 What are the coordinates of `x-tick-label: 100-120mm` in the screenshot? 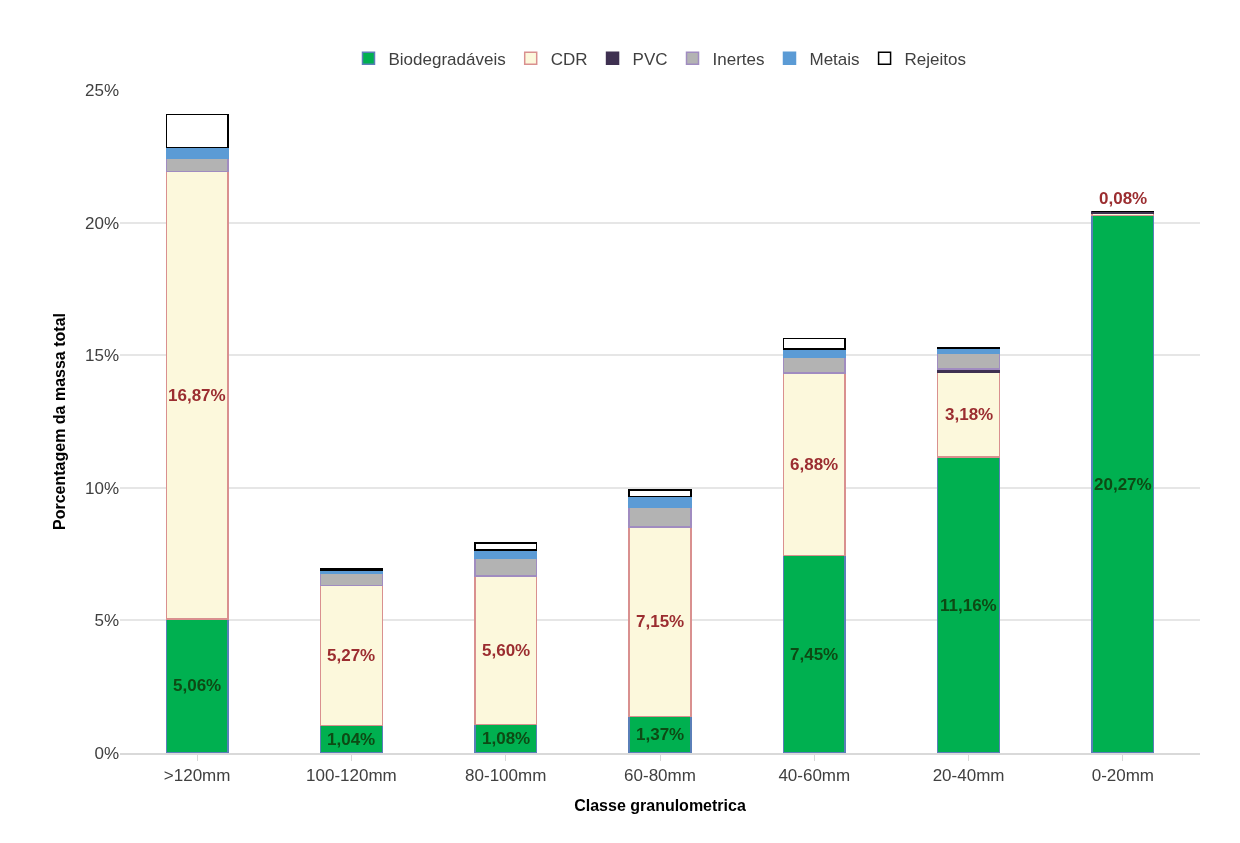 It's located at (351, 776).